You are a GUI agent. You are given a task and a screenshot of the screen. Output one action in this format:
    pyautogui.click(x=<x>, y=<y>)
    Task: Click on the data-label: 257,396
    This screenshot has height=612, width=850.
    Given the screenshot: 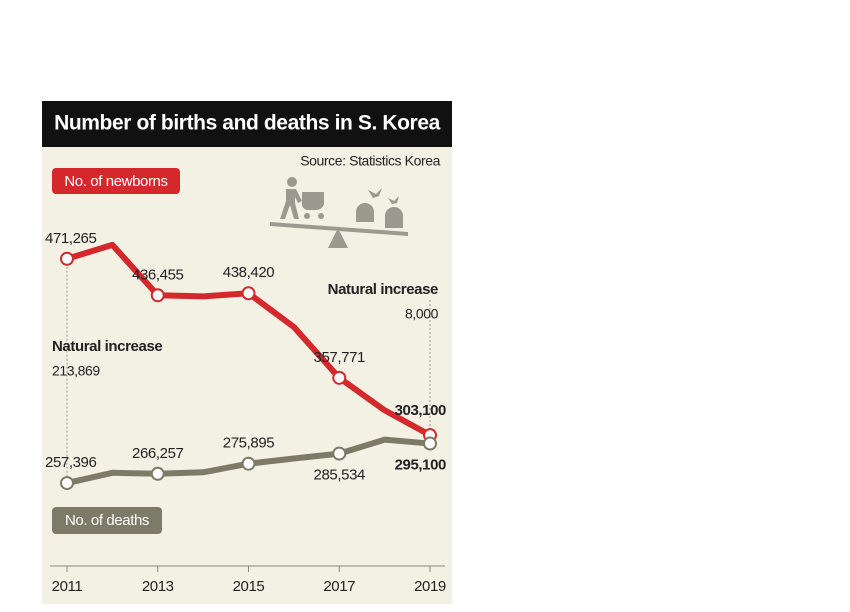 What is the action you would take?
    pyautogui.click(x=70, y=462)
    